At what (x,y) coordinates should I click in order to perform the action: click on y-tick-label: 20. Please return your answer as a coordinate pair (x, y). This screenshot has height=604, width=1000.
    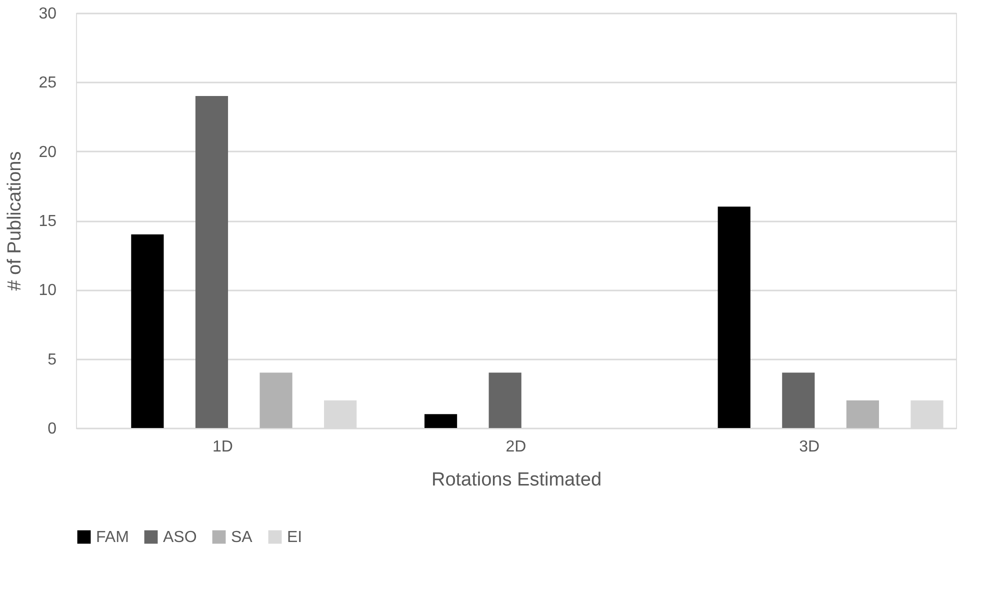
    Looking at the image, I should click on (47, 152).